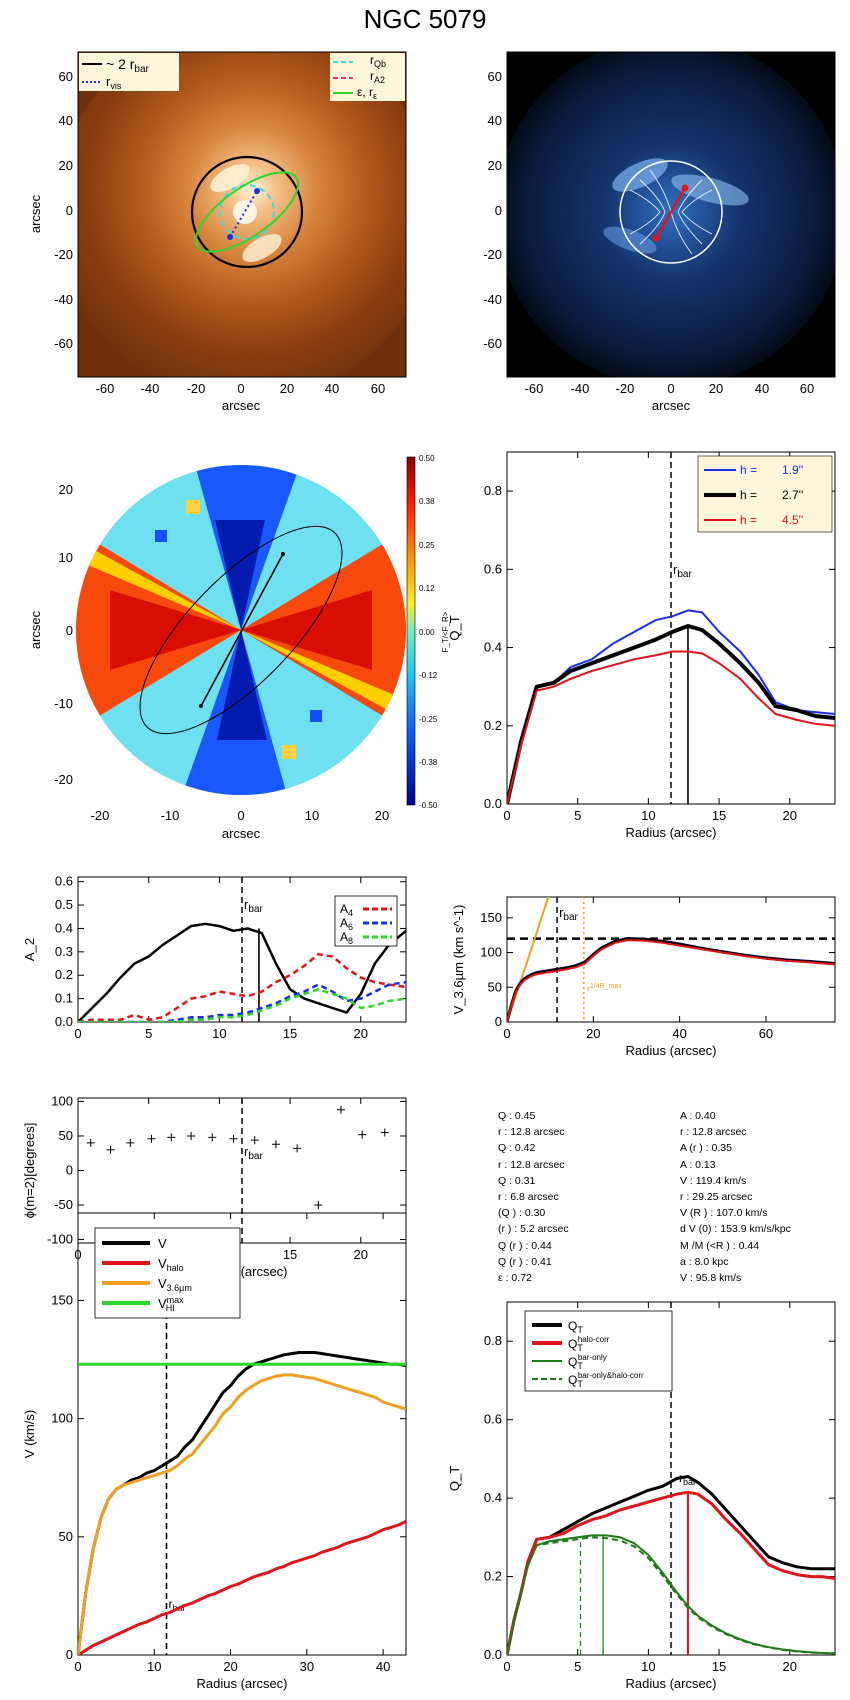 The height and width of the screenshot is (1700, 850). Describe the element at coordinates (240, 575) in the screenshot. I see `force-lobe-negative-core` at that location.